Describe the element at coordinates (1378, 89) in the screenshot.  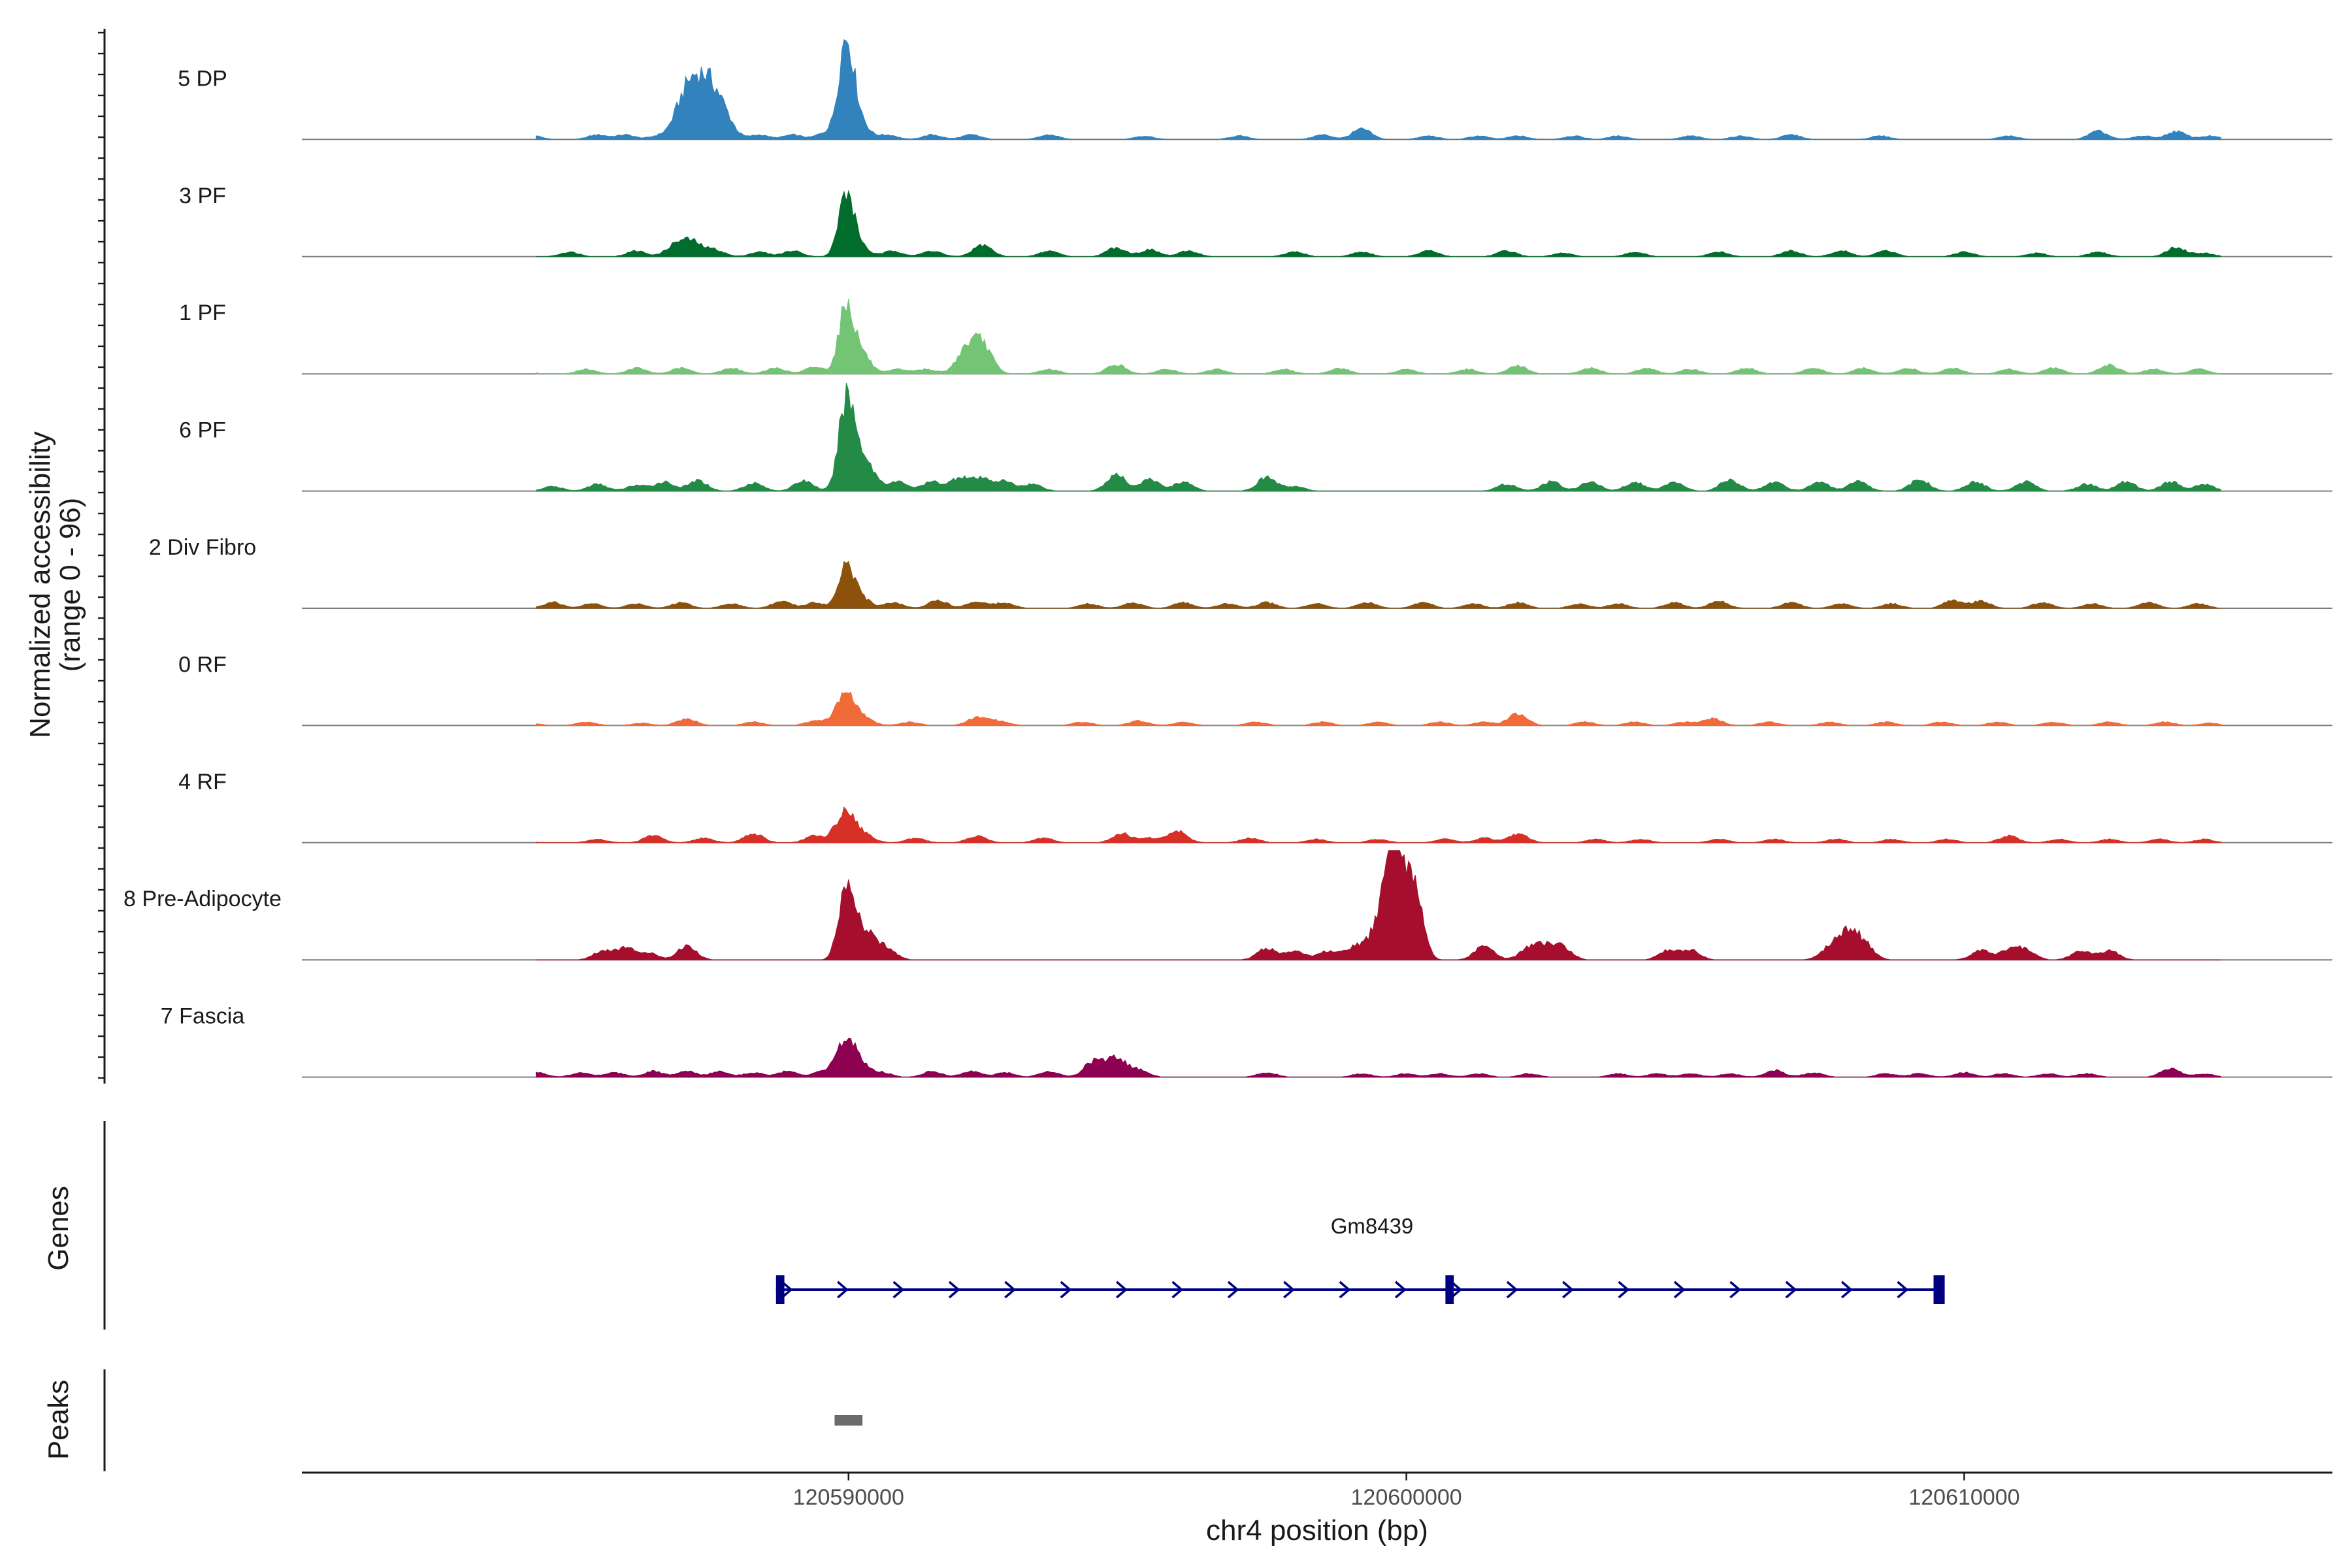
I see `coverage-area-5-dp` at that location.